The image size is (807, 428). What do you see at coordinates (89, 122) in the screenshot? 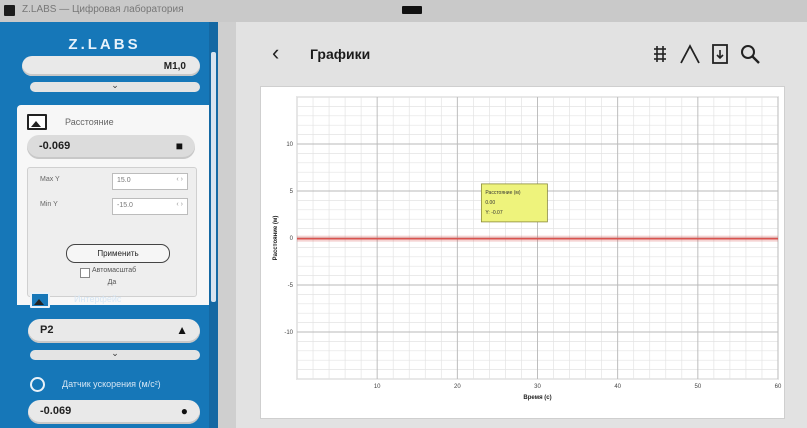
I see `sensor-section-title: Расстояние` at bounding box center [89, 122].